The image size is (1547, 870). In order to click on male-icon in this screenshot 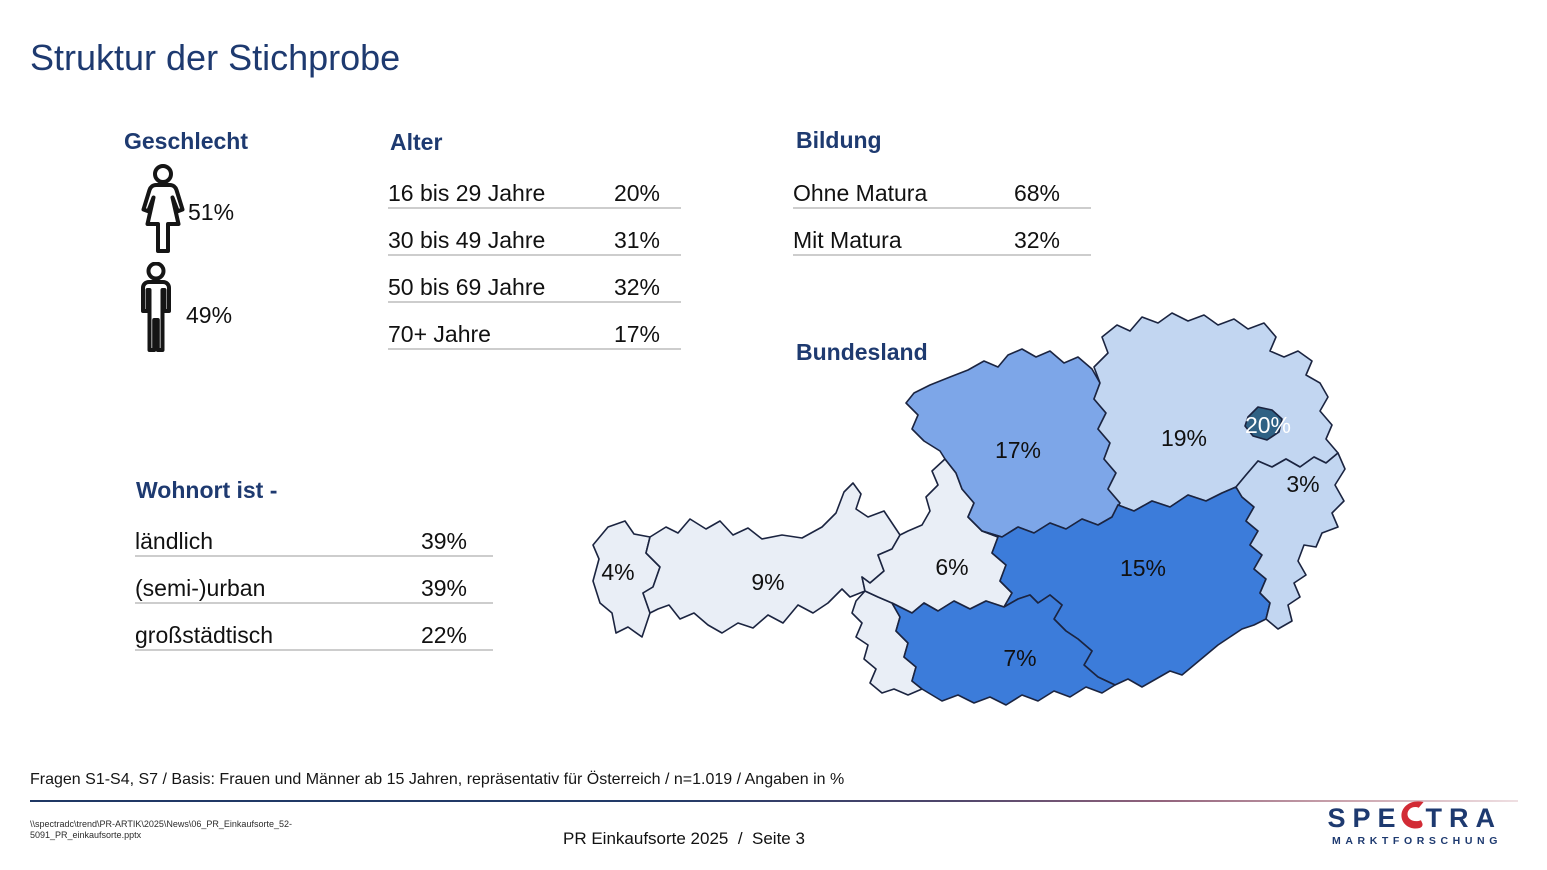, I will do `click(156, 310)`.